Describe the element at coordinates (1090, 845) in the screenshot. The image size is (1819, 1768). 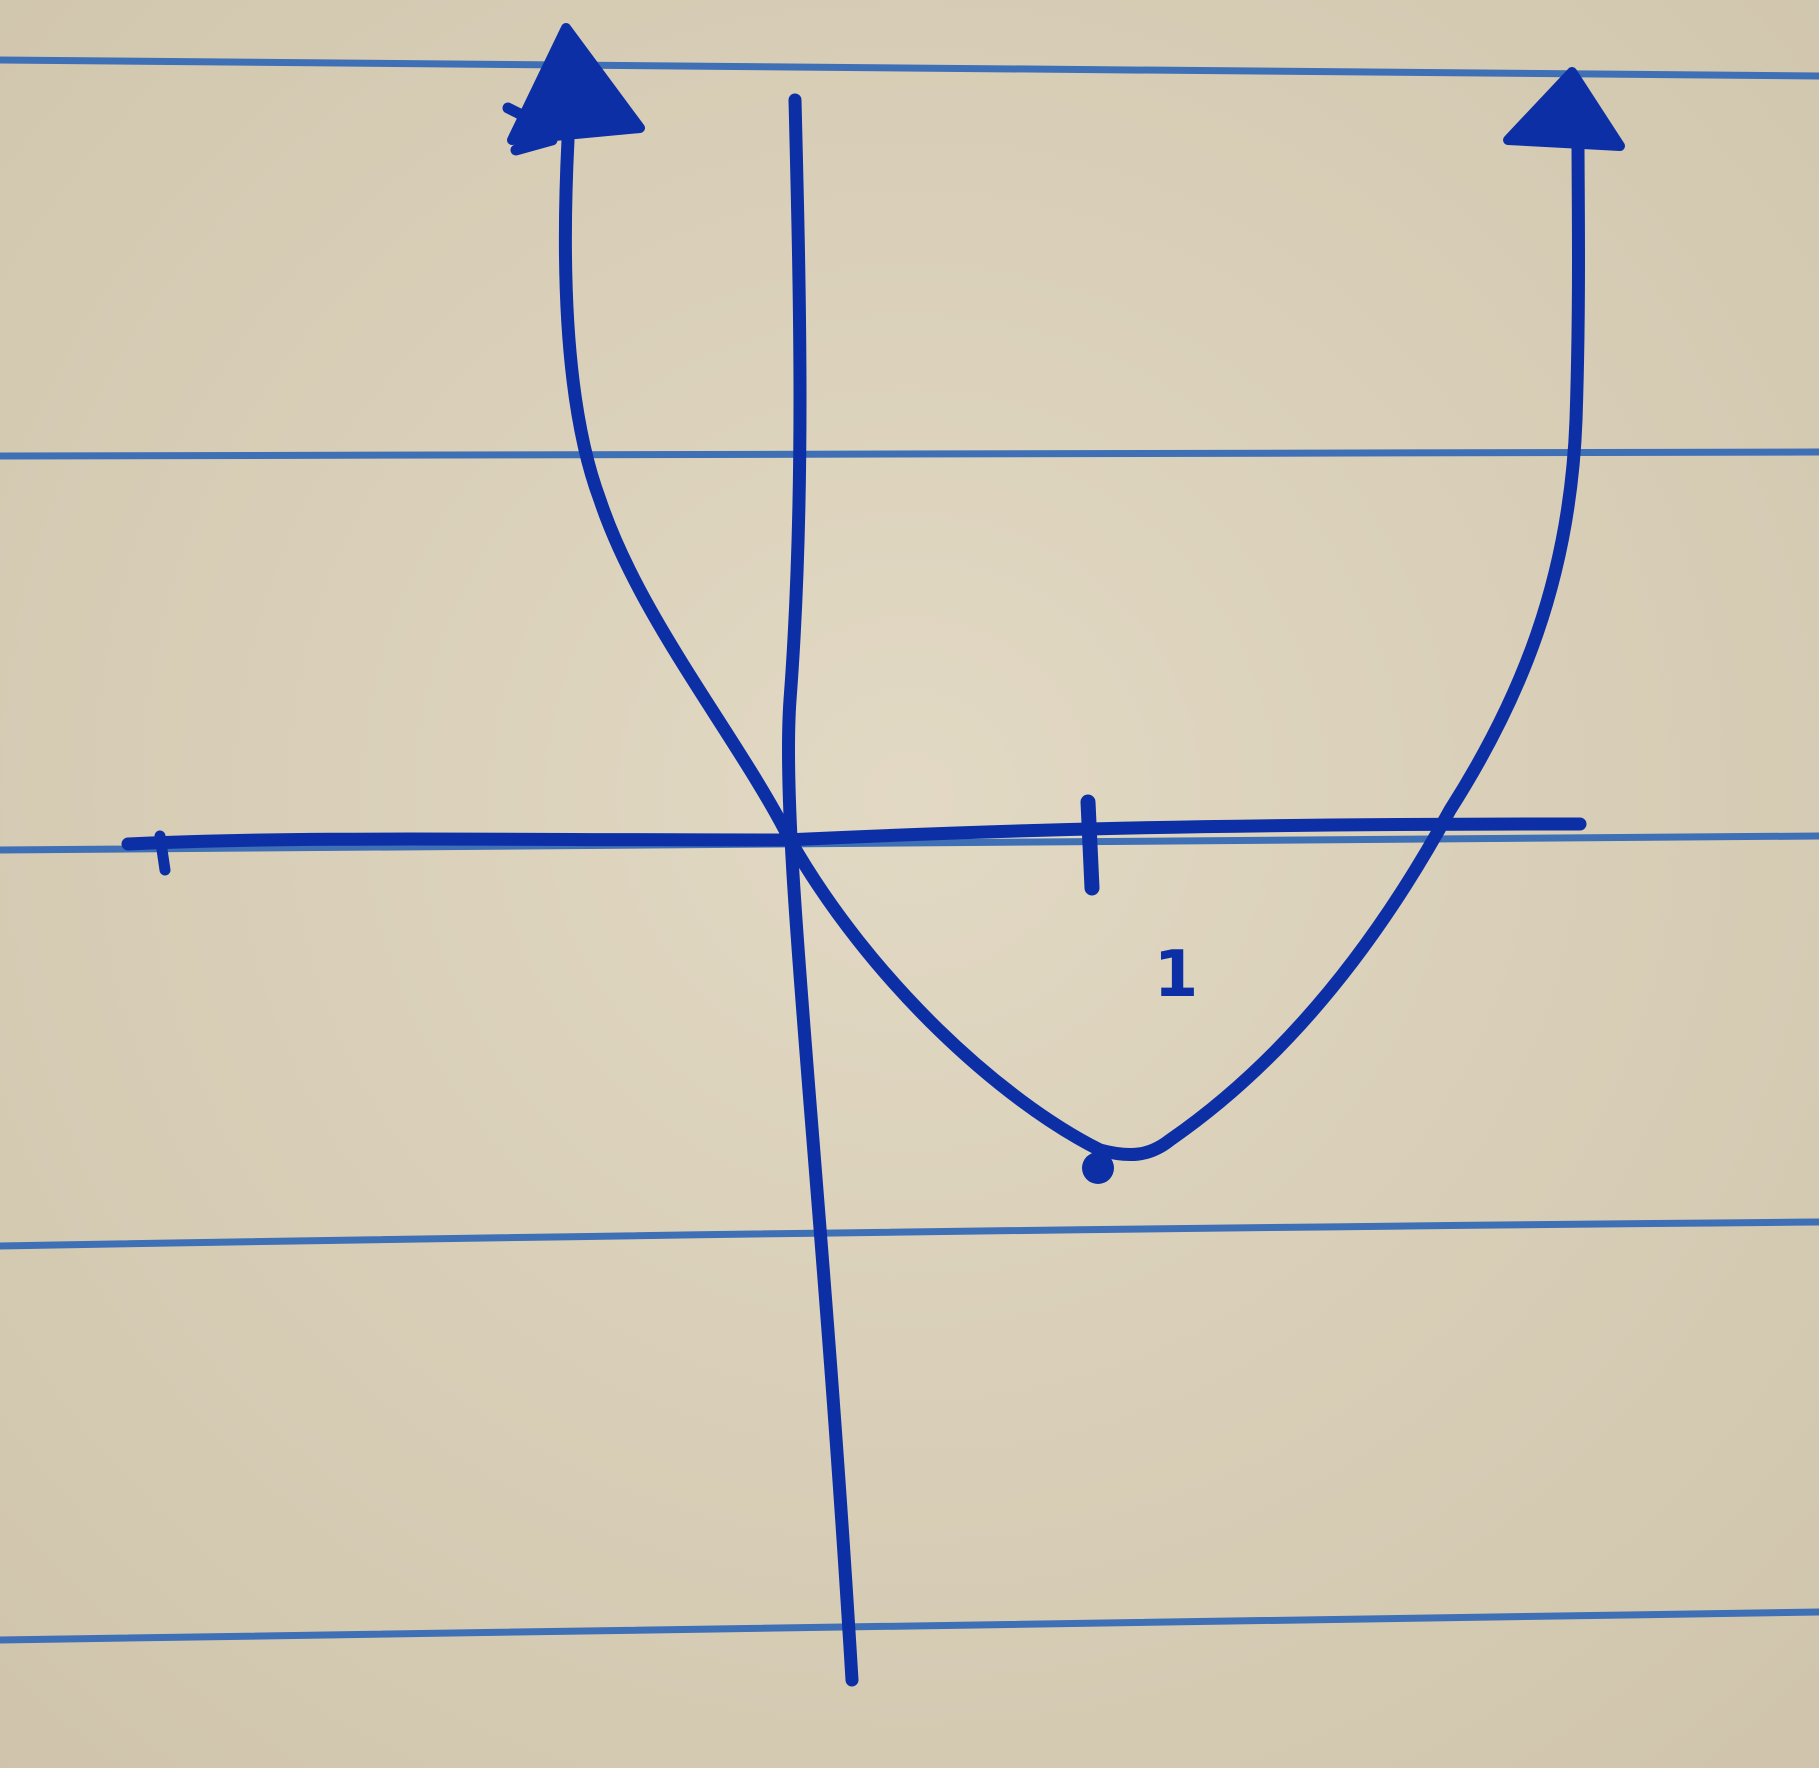
I see `x-axis-tick` at that location.